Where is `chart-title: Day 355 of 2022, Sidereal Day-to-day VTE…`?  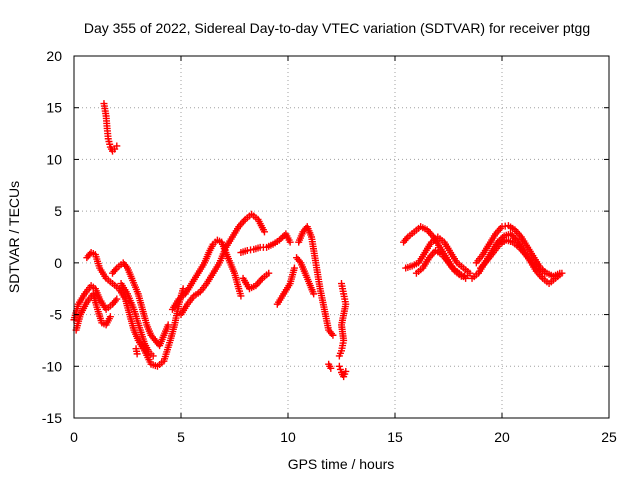 chart-title: Day 355 of 2022, Sidereal Day-to-day VTE… is located at coordinates (337, 28).